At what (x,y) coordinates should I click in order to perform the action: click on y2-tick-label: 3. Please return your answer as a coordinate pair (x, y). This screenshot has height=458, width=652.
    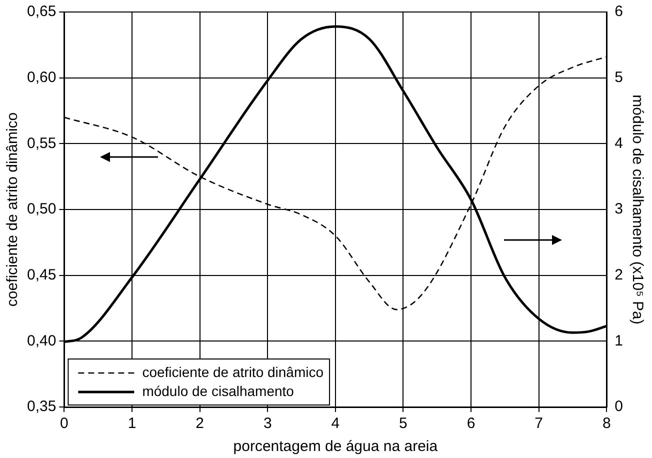
    Looking at the image, I should click on (618, 209).